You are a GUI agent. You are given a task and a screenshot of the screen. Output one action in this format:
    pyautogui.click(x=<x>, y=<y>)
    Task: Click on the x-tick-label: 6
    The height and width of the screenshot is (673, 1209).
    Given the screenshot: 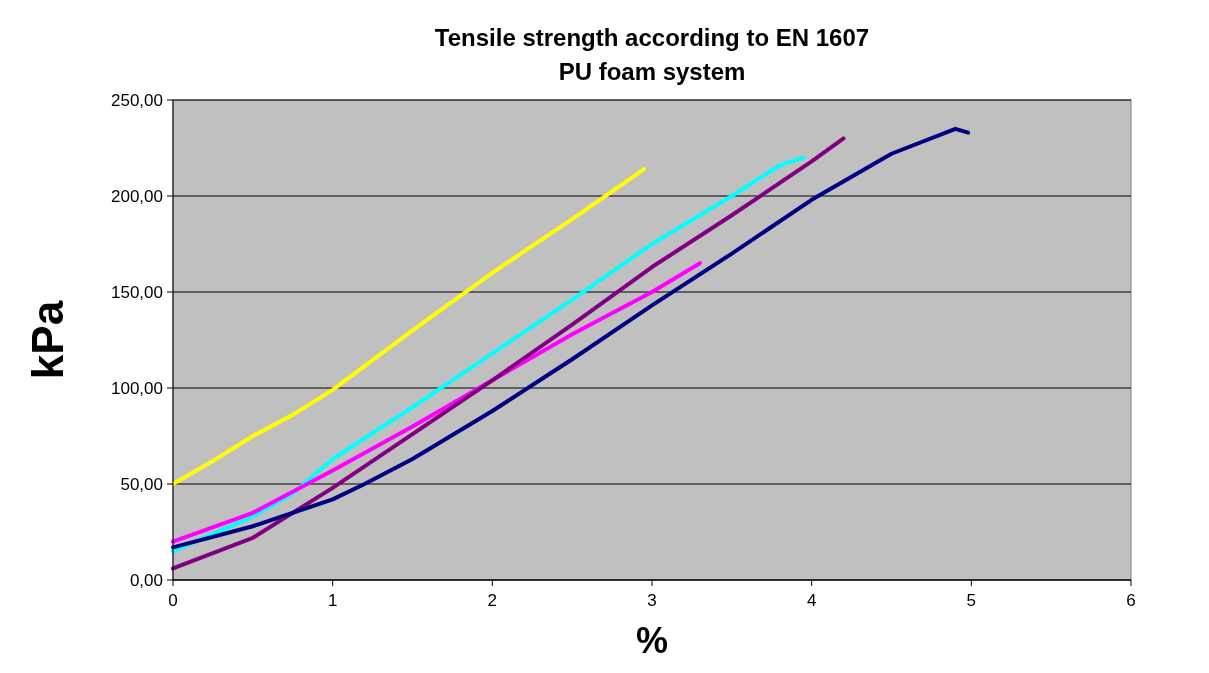 What is the action you would take?
    pyautogui.click(x=1131, y=600)
    